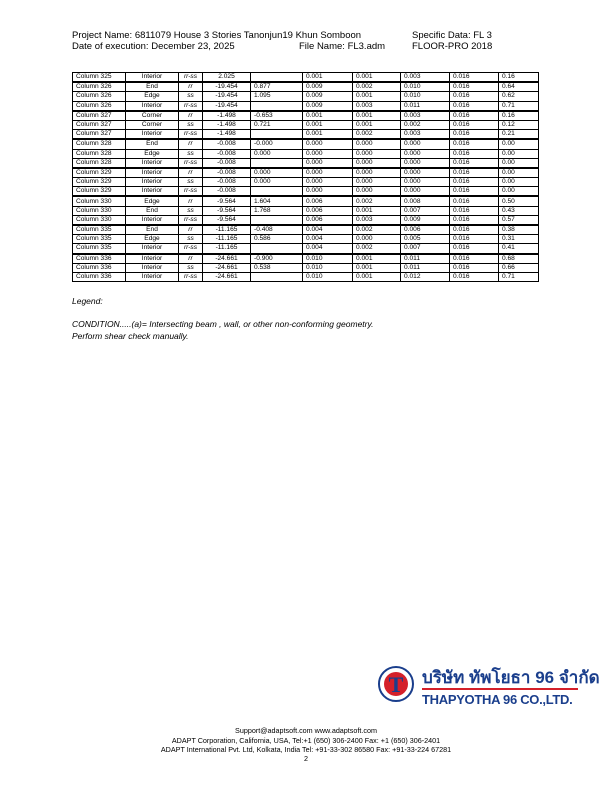  Describe the element at coordinates (99, 239) in the screenshot. I see `table-cell: Column 335` at that location.